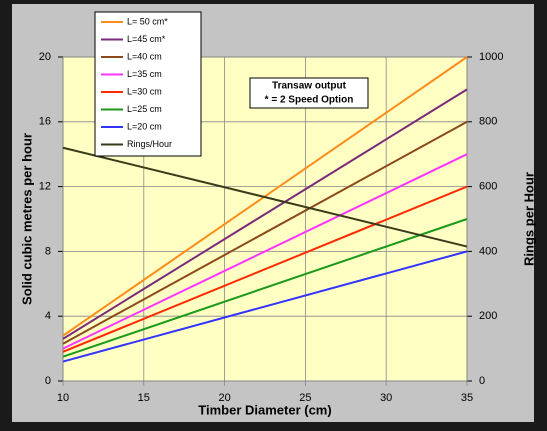 The width and height of the screenshot is (547, 431). Describe the element at coordinates (144, 398) in the screenshot. I see `x-tick-label: 15` at that location.